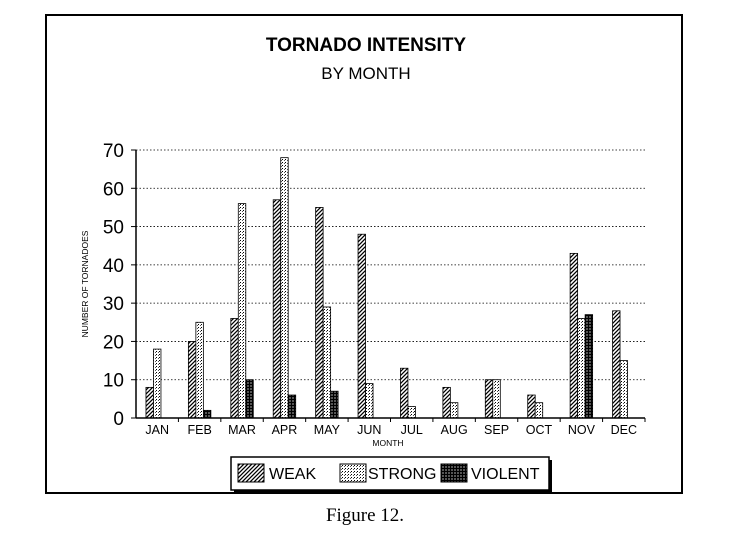 Image resolution: width=730 pixels, height=557 pixels. What do you see at coordinates (402, 474) in the screenshot?
I see `legend-label-strong: STRONG` at bounding box center [402, 474].